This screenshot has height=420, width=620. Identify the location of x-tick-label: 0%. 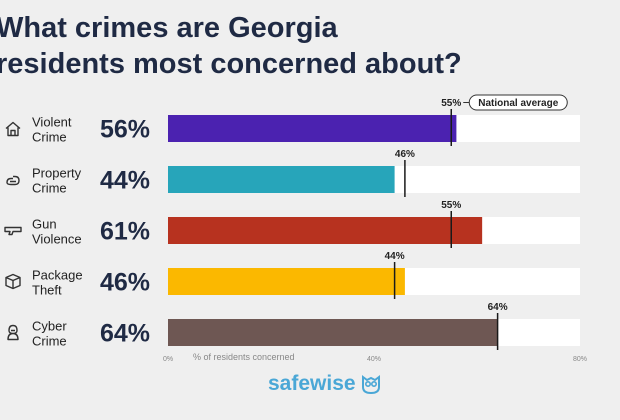
(168, 359).